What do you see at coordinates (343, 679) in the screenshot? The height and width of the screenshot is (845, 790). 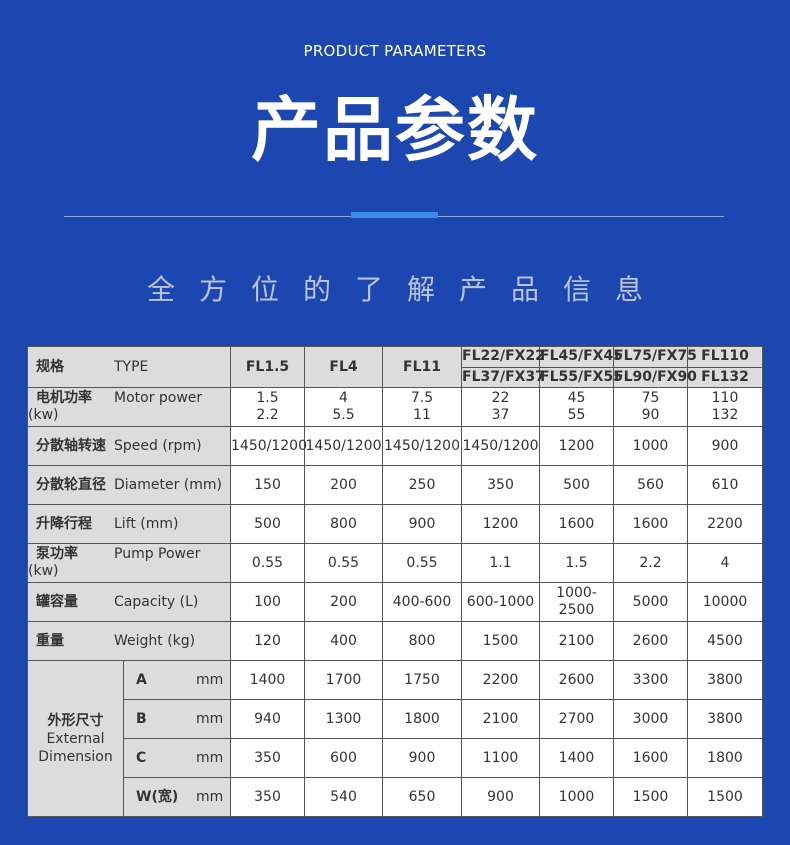 I see `value: 1700` at bounding box center [343, 679].